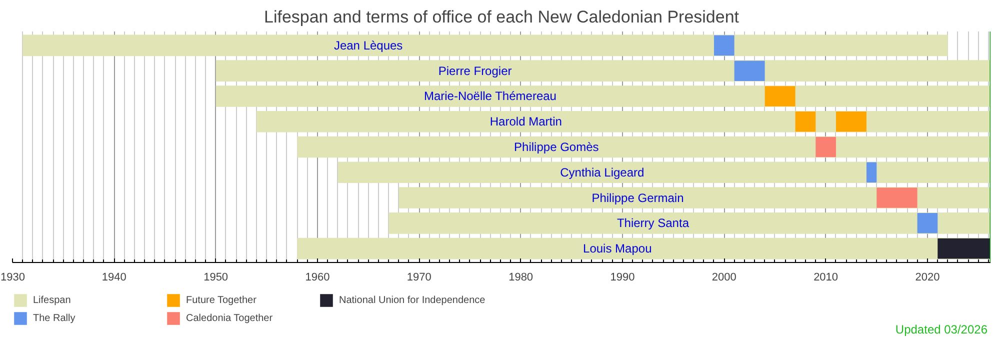 The height and width of the screenshot is (350, 1000). What do you see at coordinates (475, 71) in the screenshot?
I see `y-tick-label: Pierre Frogier` at bounding box center [475, 71].